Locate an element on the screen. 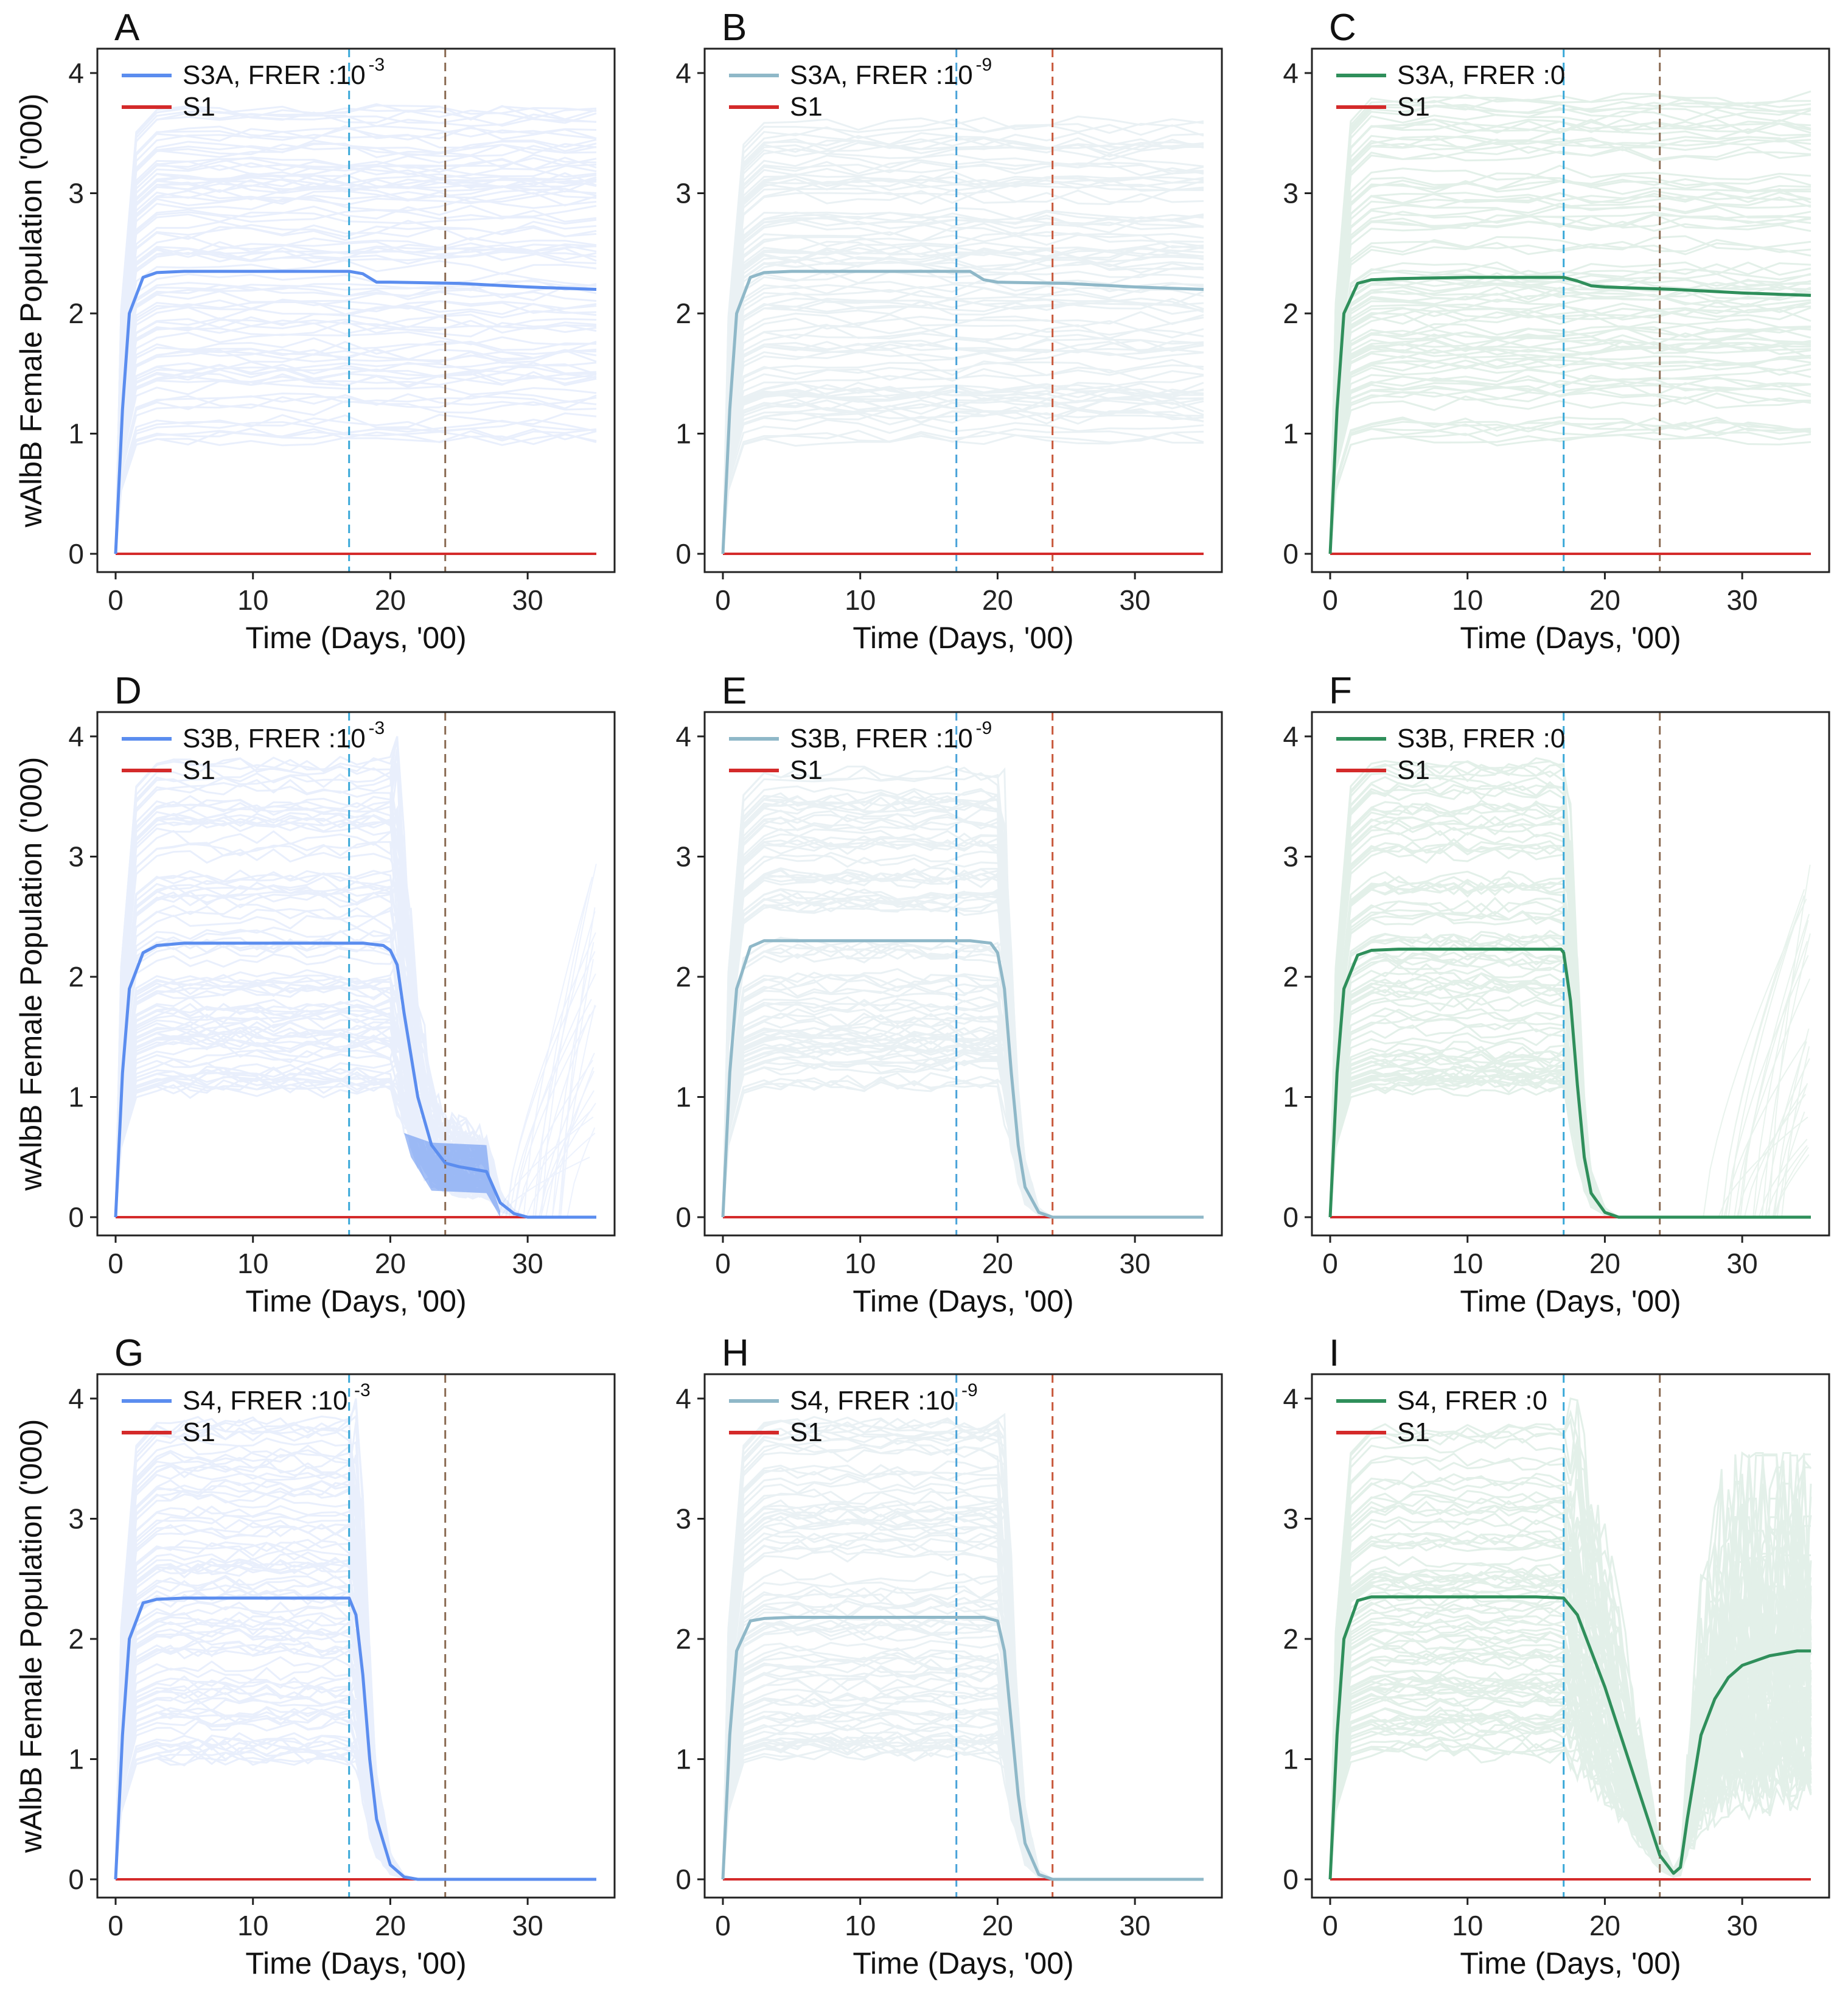 The width and height of the screenshot is (1848, 1998). ytick-label: 2 is located at coordinates (76, 313).